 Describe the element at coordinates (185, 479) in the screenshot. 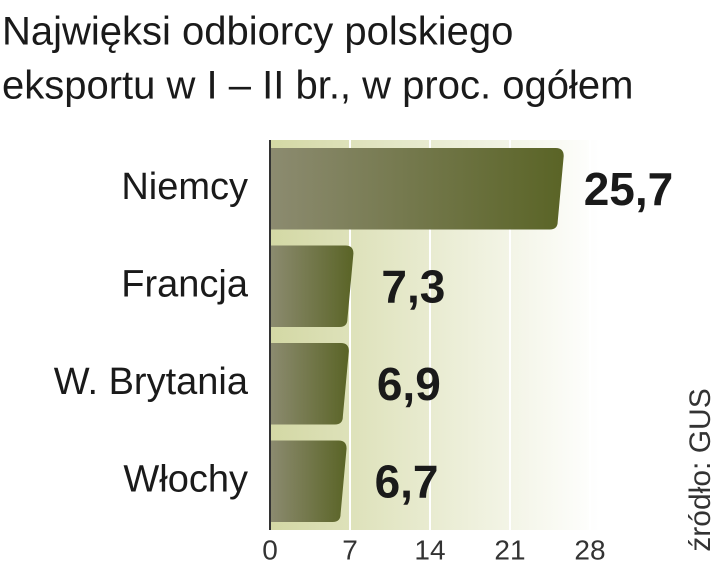

I see `y-tick-label: Włochy` at that location.